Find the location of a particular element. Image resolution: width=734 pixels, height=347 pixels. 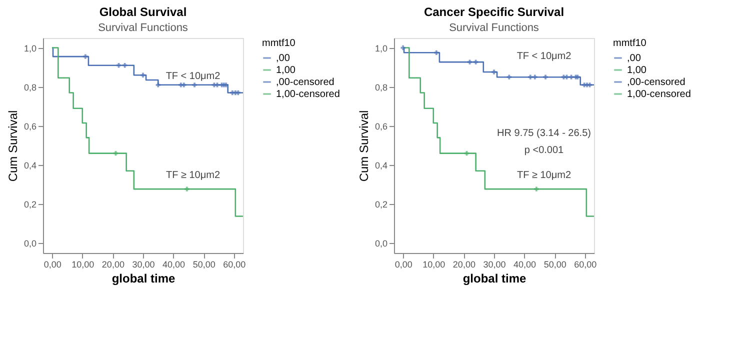

chart-title: Global Survival is located at coordinates (143, 12).